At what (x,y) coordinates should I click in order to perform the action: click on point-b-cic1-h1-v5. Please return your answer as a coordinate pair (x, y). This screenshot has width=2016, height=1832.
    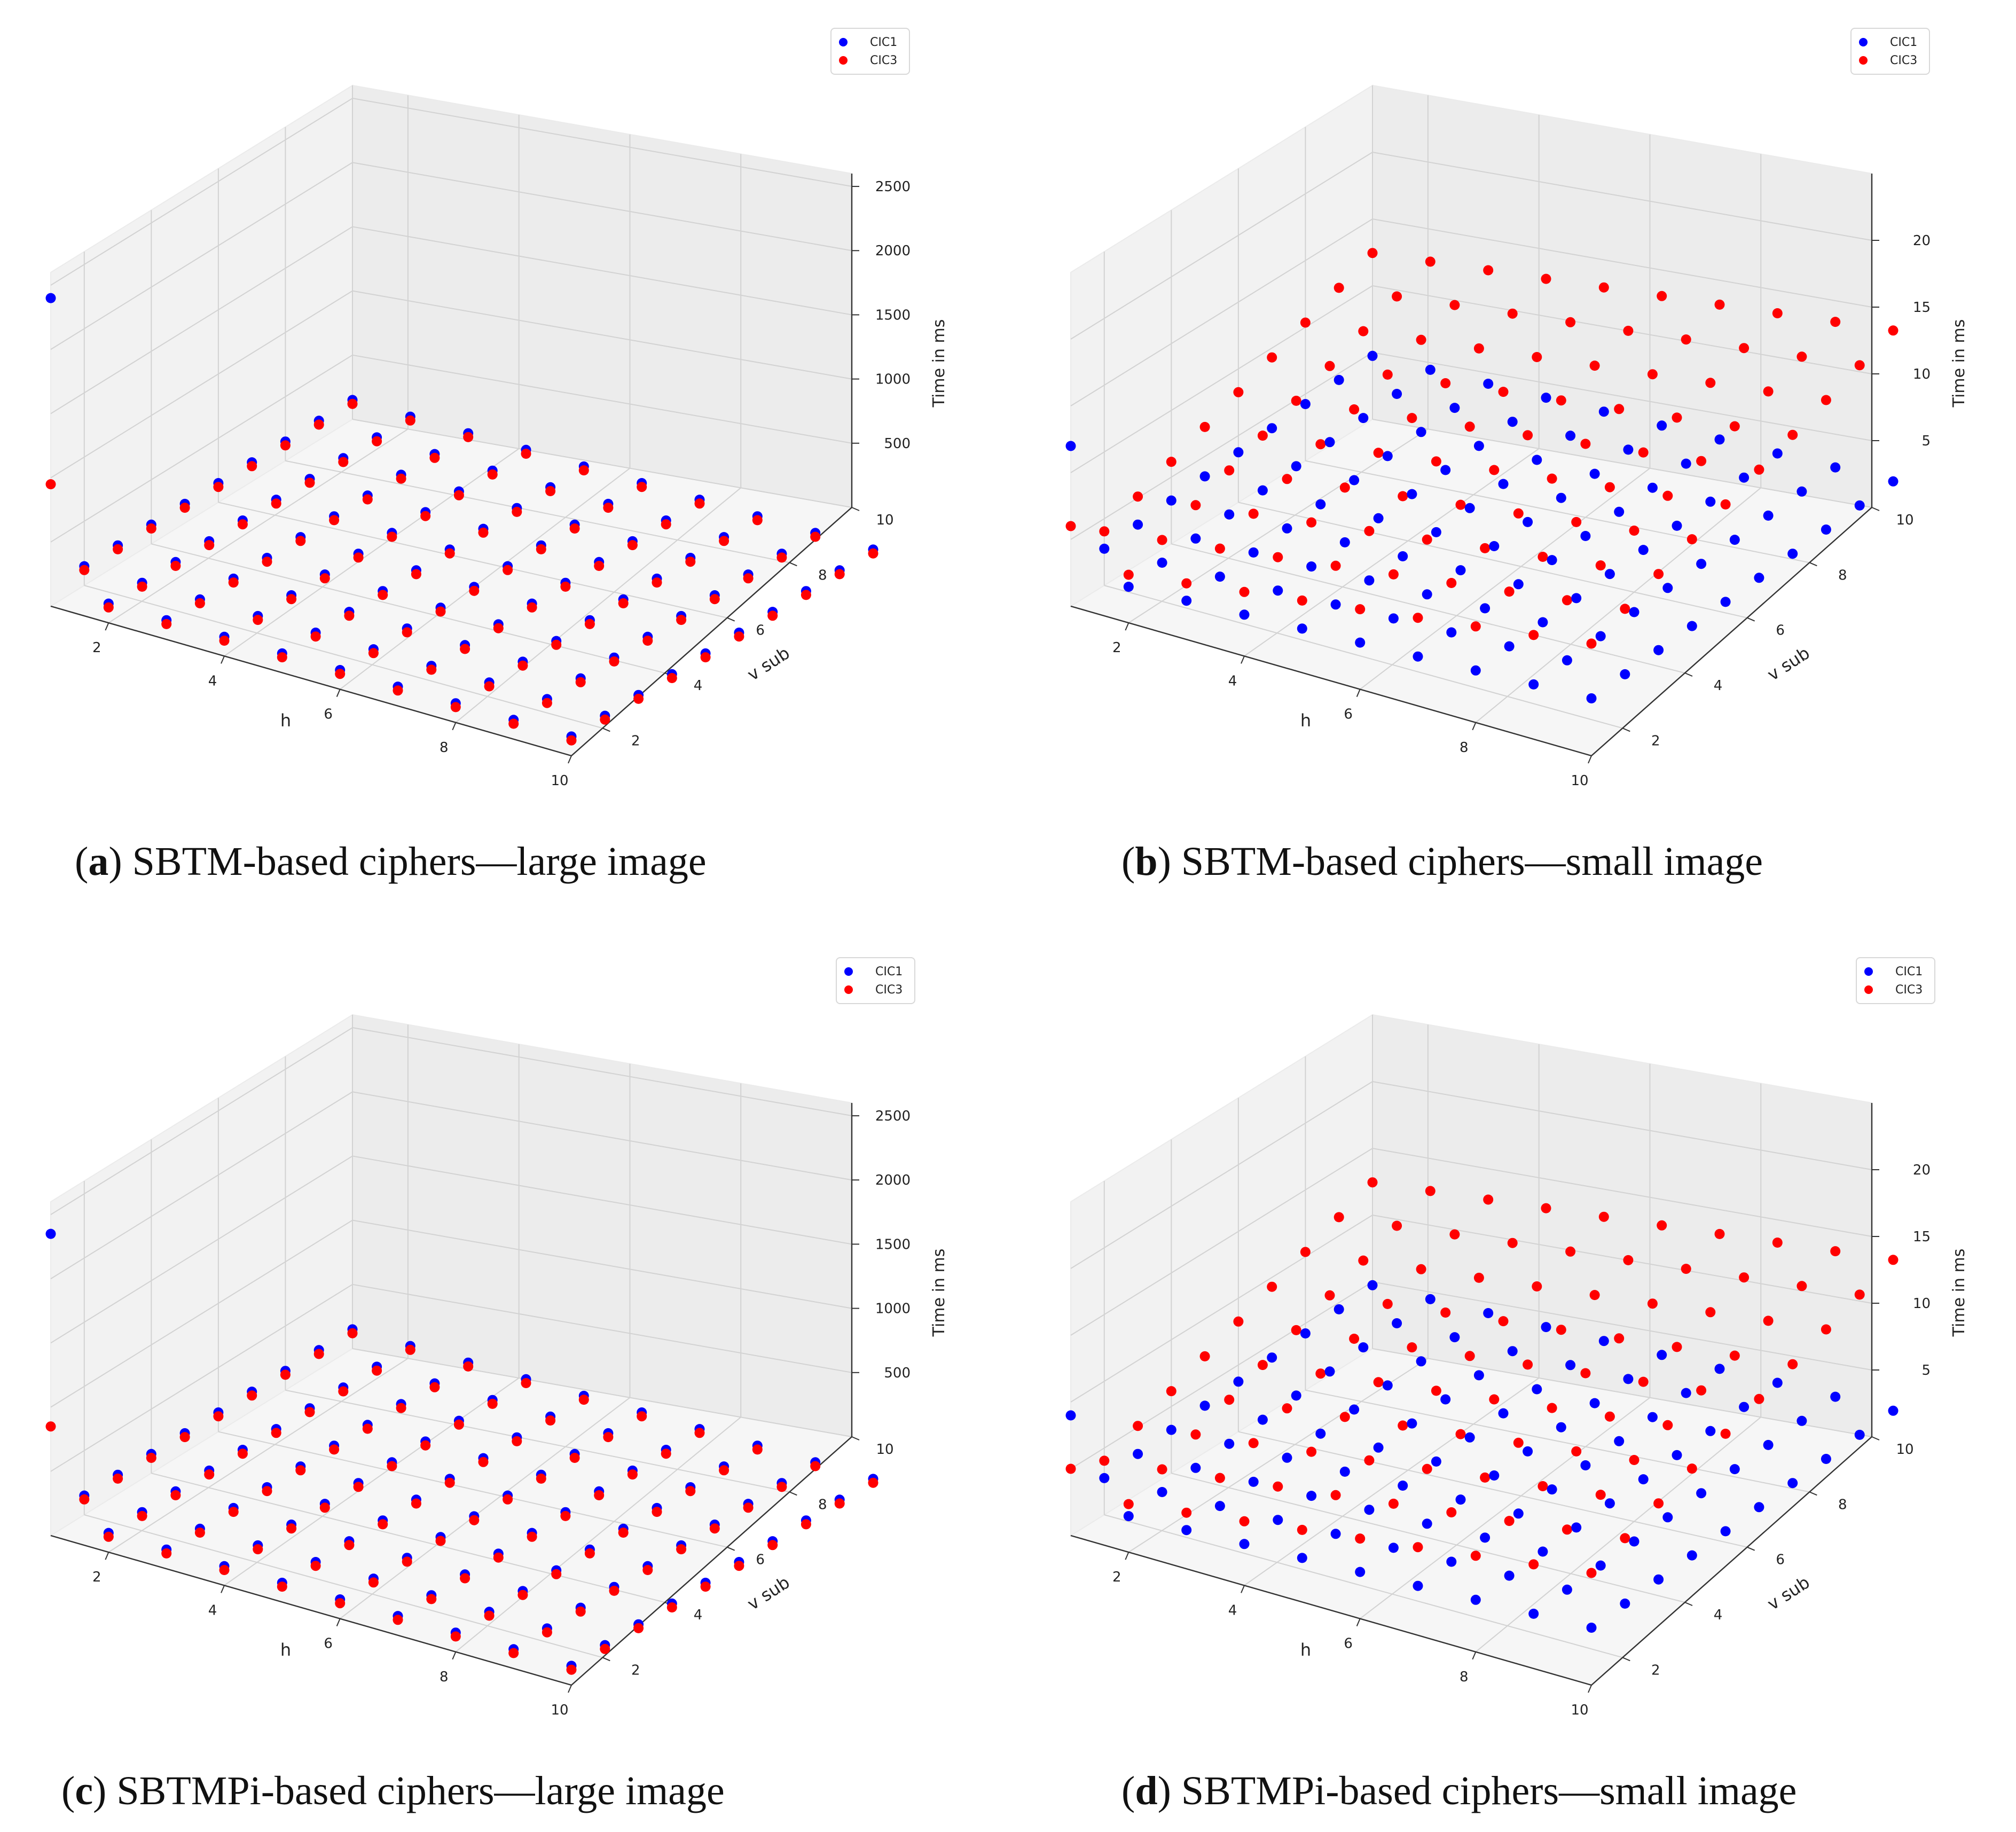
    Looking at the image, I should click on (1204, 476).